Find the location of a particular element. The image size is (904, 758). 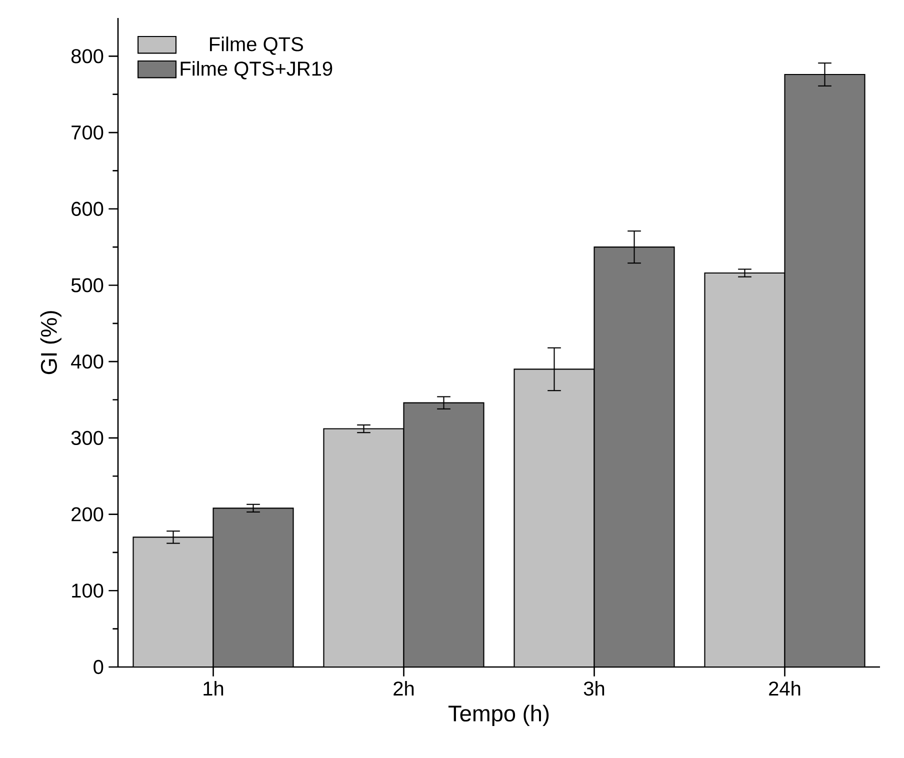

y-tick-label: 100 is located at coordinates (88, 591).